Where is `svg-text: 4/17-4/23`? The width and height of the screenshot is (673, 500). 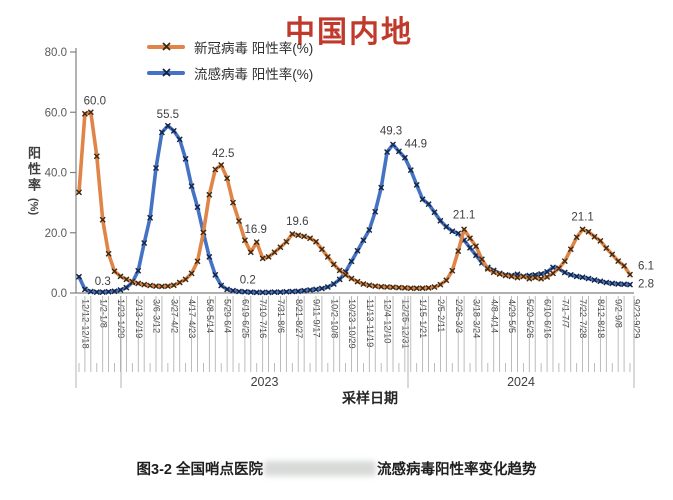 svg-text: 4/17-4/23 is located at coordinates (192, 318).